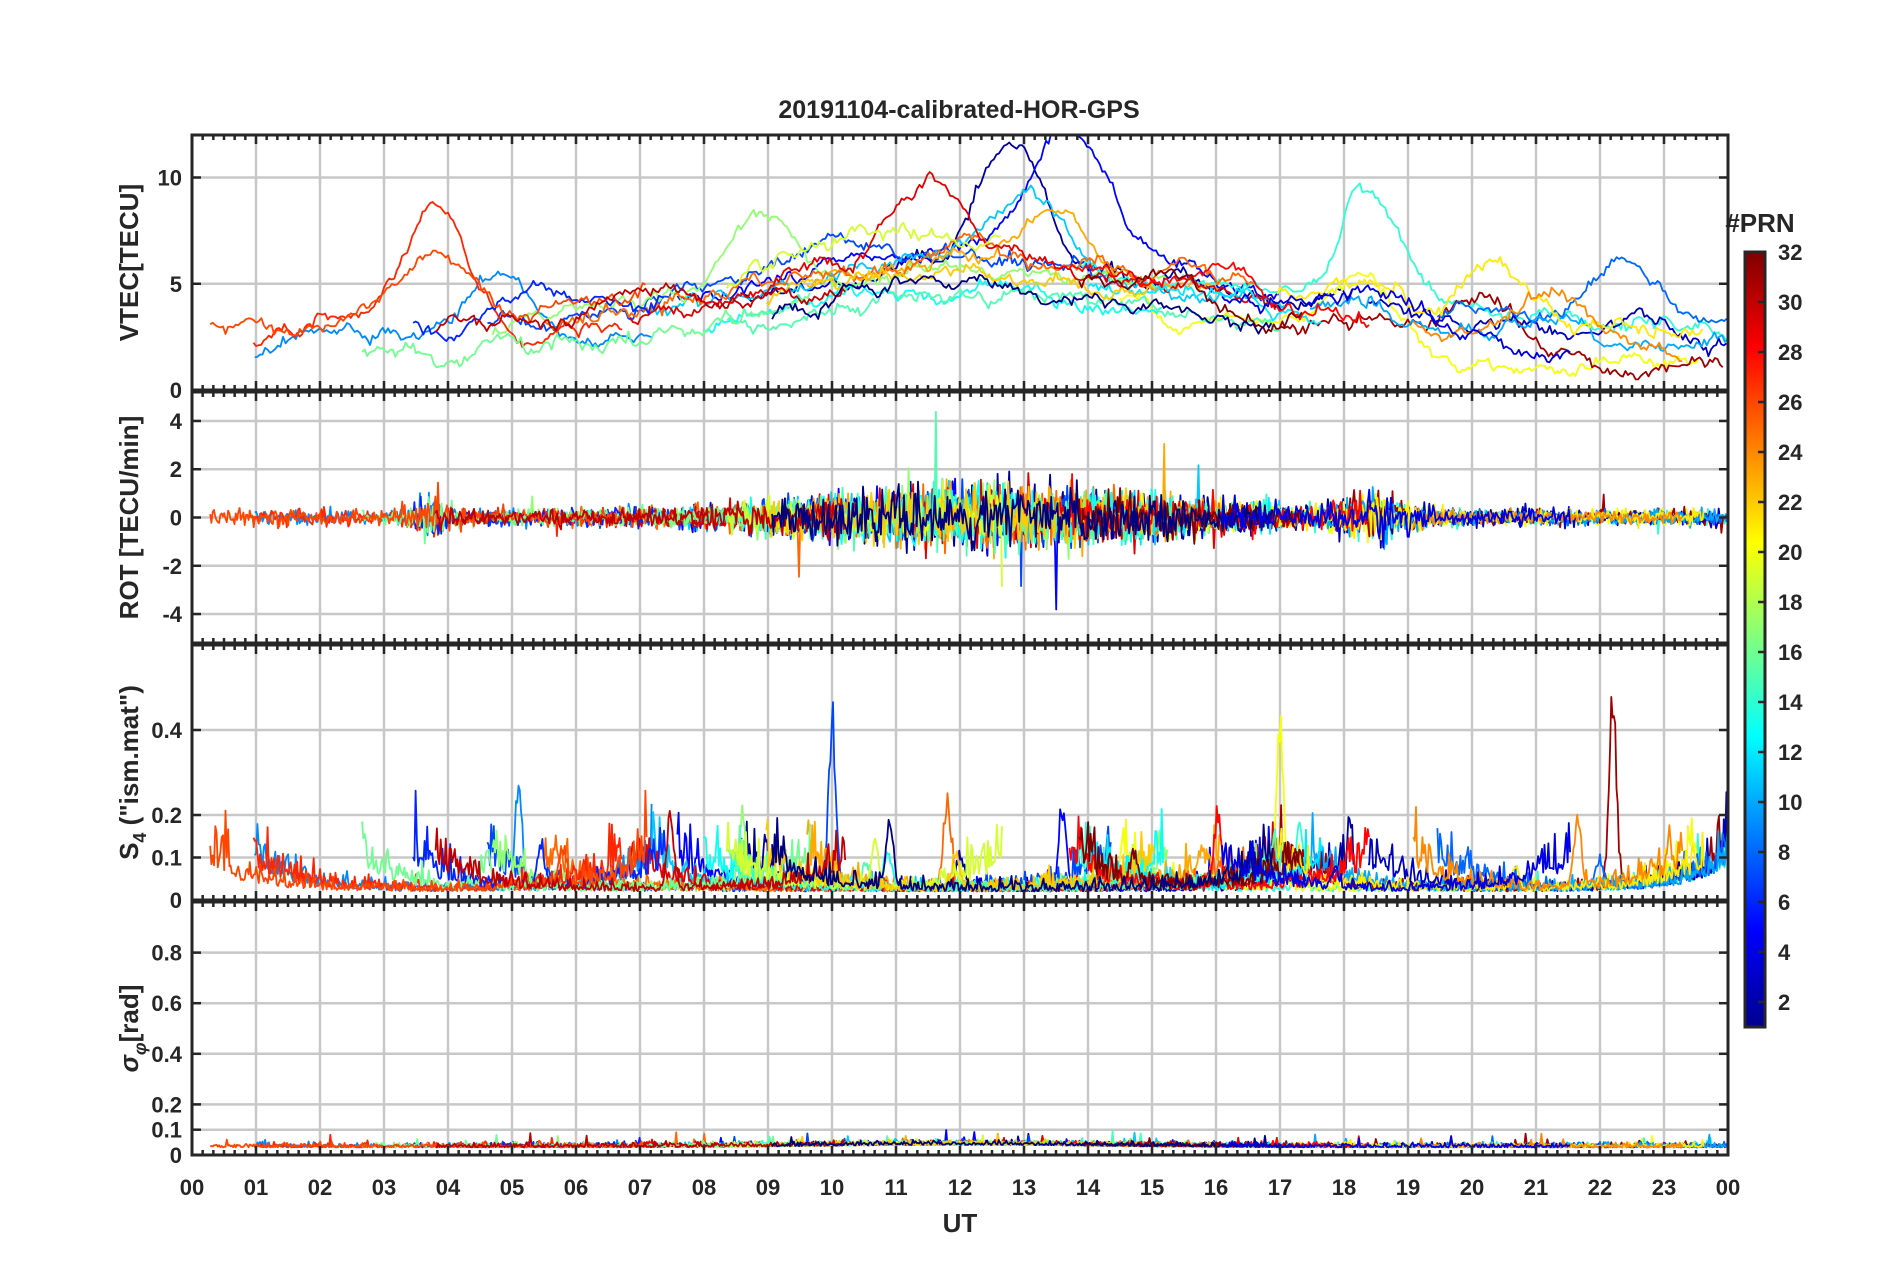 The height and width of the screenshot is (1272, 1902). I want to click on x-tick-label: 01, so click(256, 1187).